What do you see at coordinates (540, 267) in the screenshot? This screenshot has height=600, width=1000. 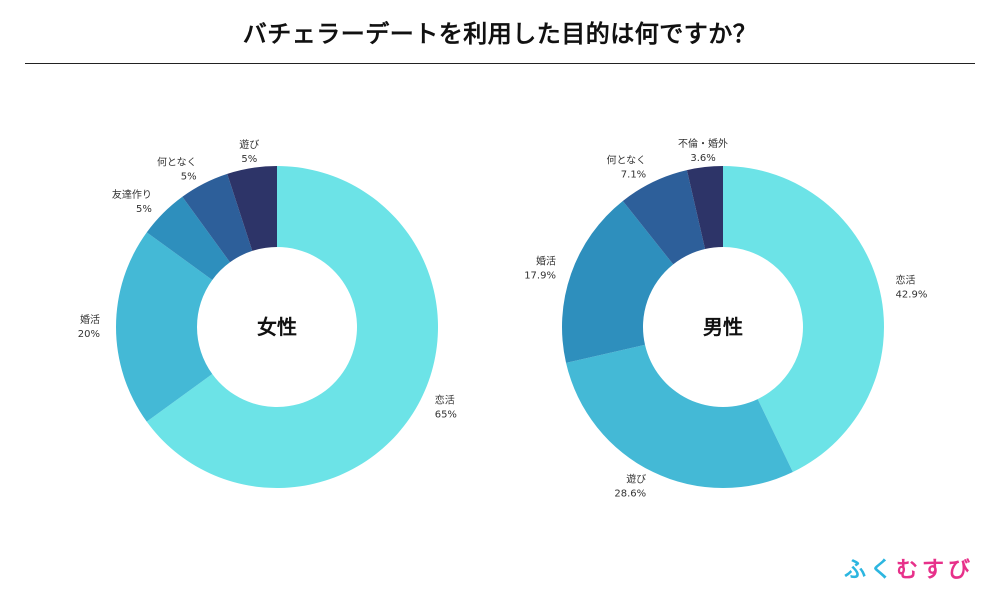 I see `slice-label: 婚活 17.9%` at bounding box center [540, 267].